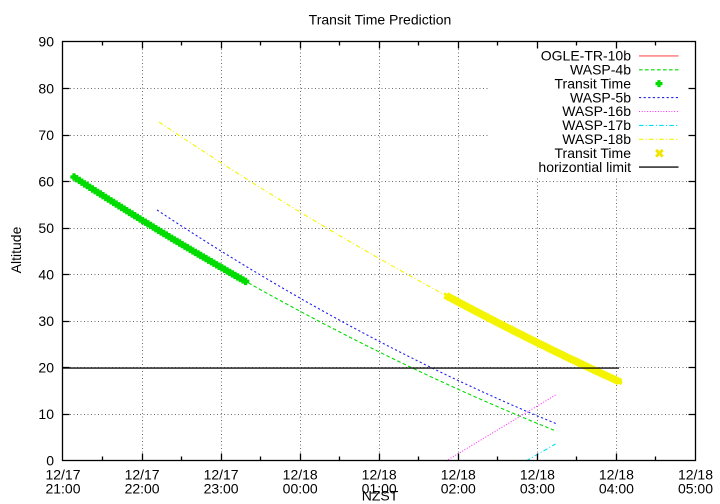 The height and width of the screenshot is (504, 720). Describe the element at coordinates (46, 368) in the screenshot. I see `svg-text: 20` at that location.